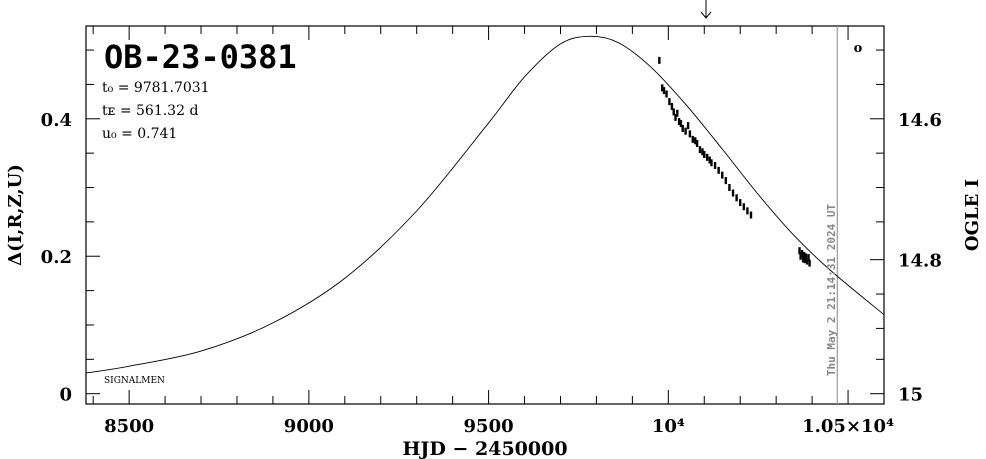 Image resolution: width=986 pixels, height=459 pixels. What do you see at coordinates (489, 426) in the screenshot?
I see `x-tick-label: 9500` at bounding box center [489, 426].